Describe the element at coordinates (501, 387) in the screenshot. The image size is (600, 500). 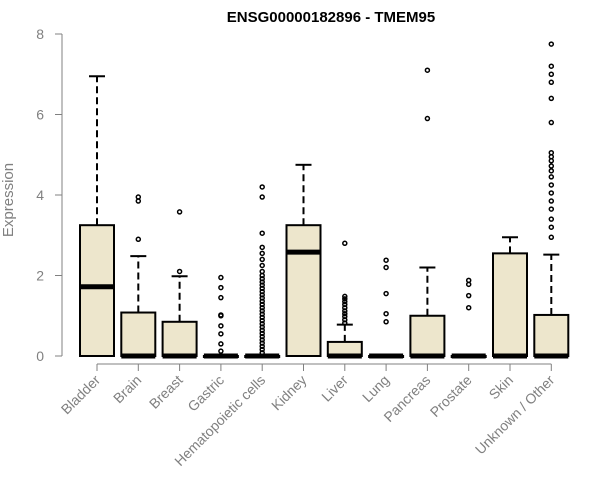
I see `x-tick-label: Skin` at that location.